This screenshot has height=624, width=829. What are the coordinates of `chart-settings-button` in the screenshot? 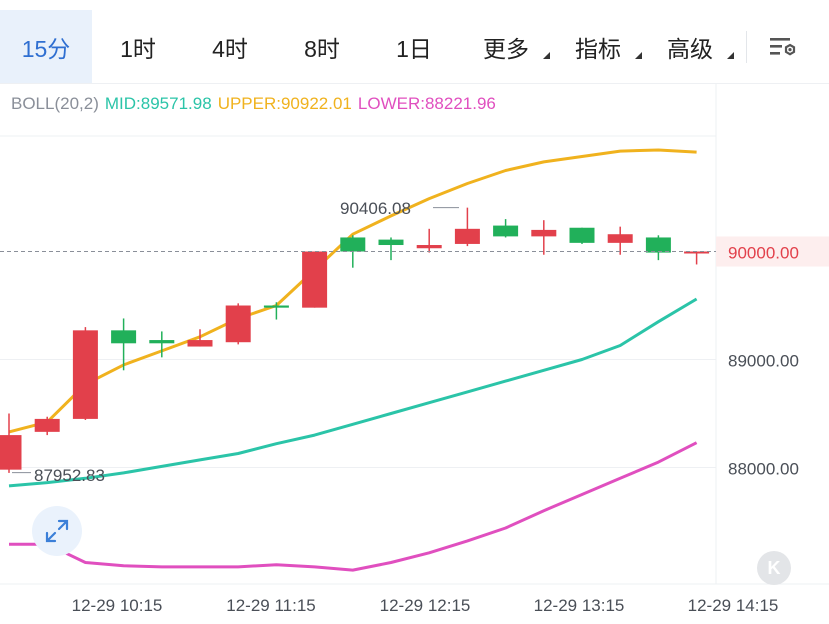 It's located at (783, 47).